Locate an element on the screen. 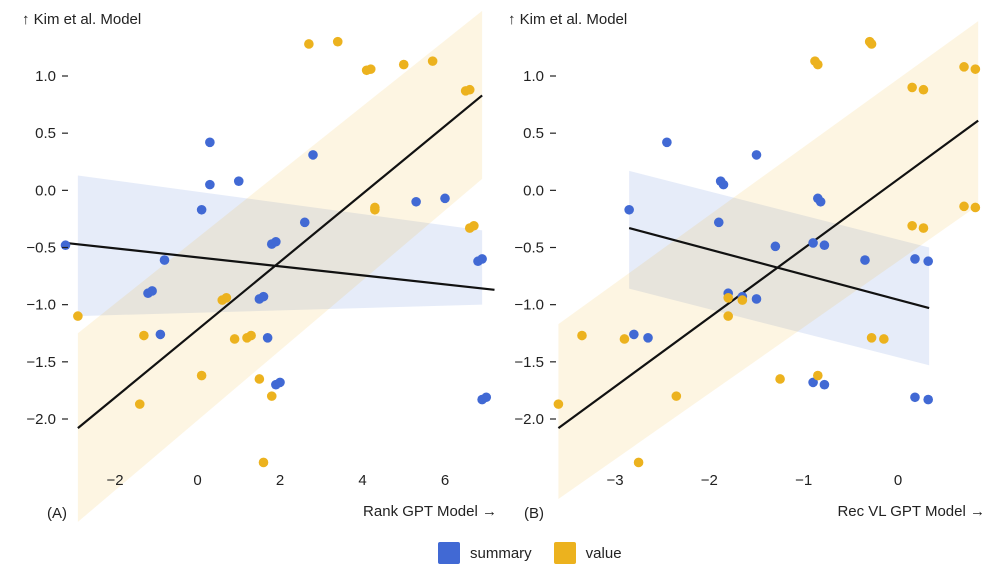 Image resolution: width=1000 pixels, height=582 pixels. legend: summary value is located at coordinates (530, 553).